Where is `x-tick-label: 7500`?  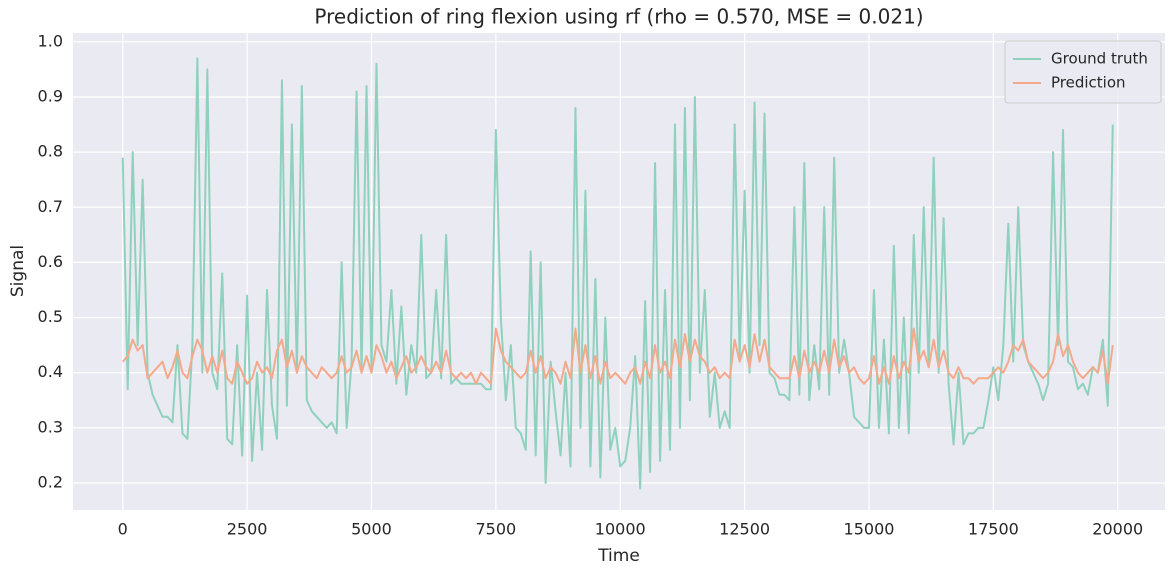
x-tick-label: 7500 is located at coordinates (496, 529).